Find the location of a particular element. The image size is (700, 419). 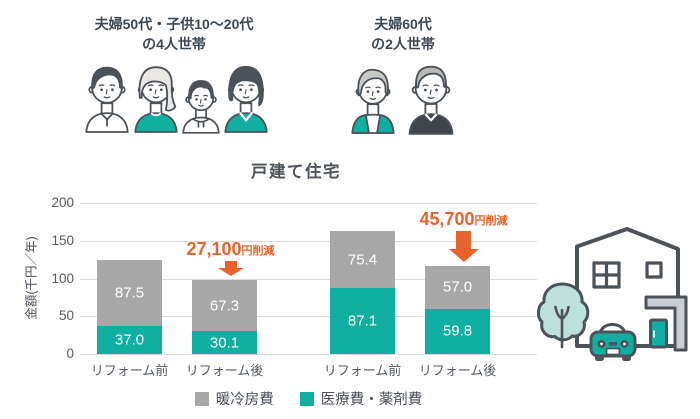

avatar-mother is located at coordinates (156, 96).